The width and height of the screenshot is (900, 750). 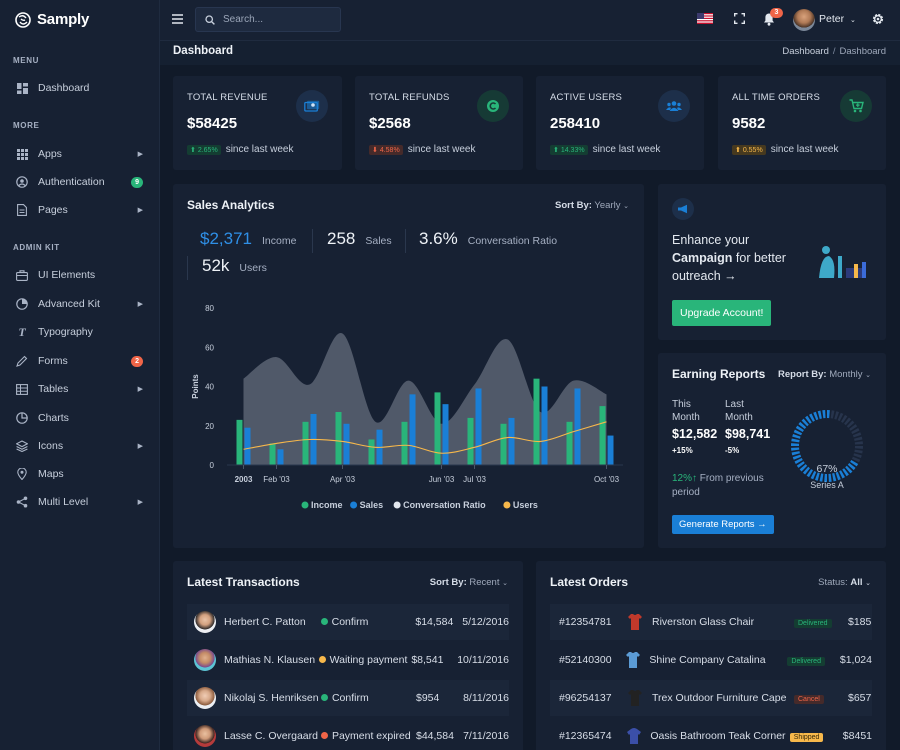 What do you see at coordinates (711, 240) in the screenshot?
I see `campaign-line1: Enhance your` at bounding box center [711, 240].